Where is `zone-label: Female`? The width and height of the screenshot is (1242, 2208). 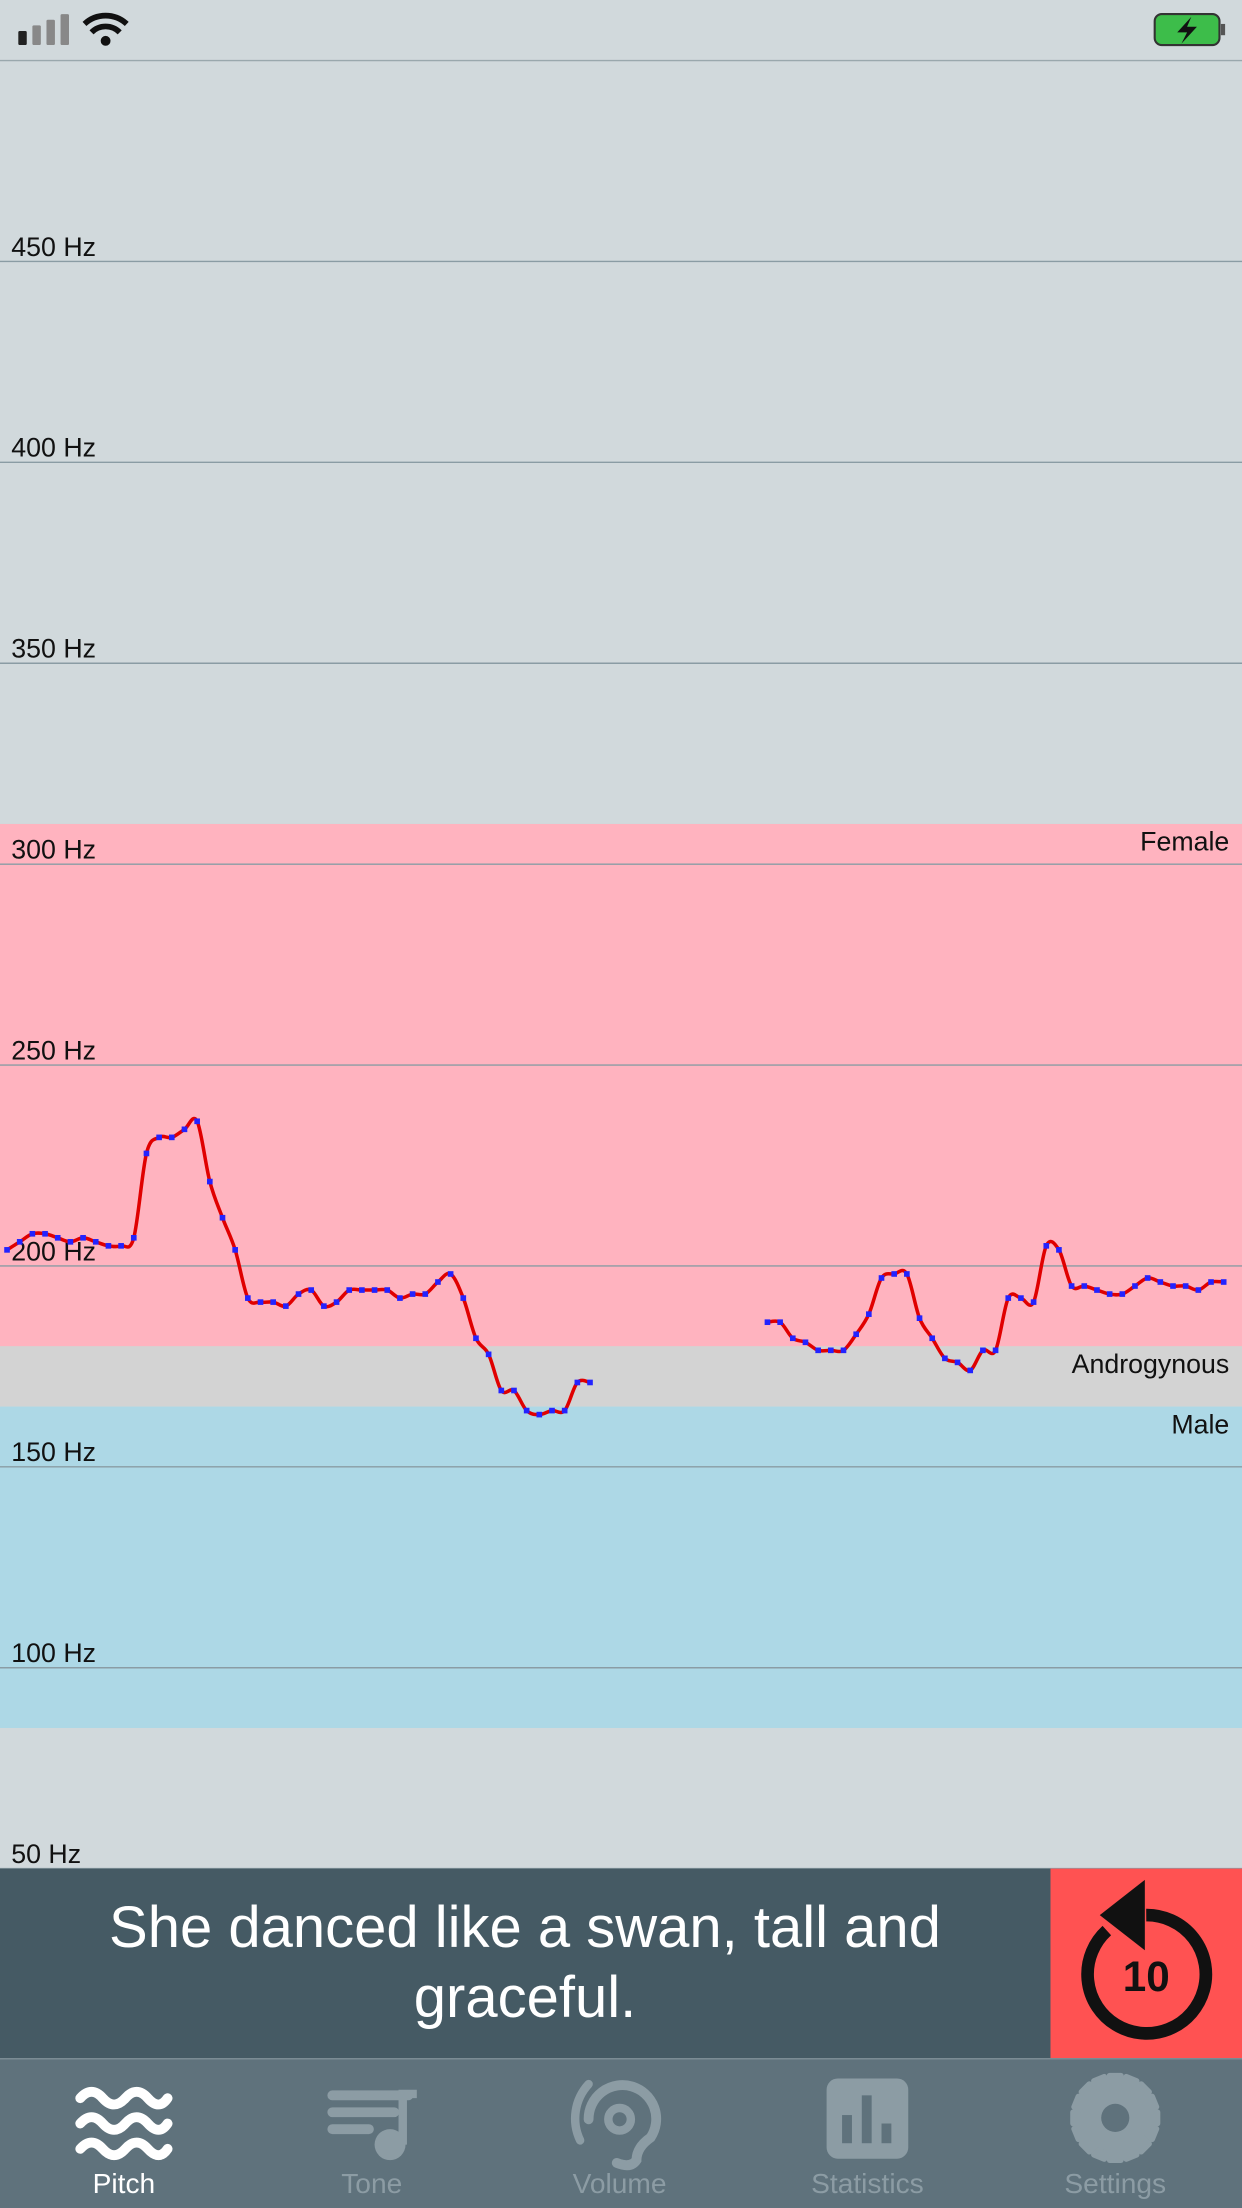
zone-label: Female is located at coordinates (1184, 842).